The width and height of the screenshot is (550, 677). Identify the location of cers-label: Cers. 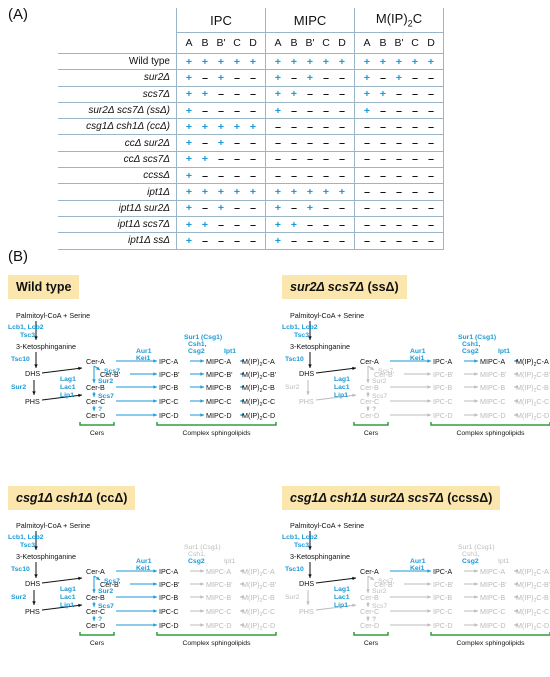
(97, 433).